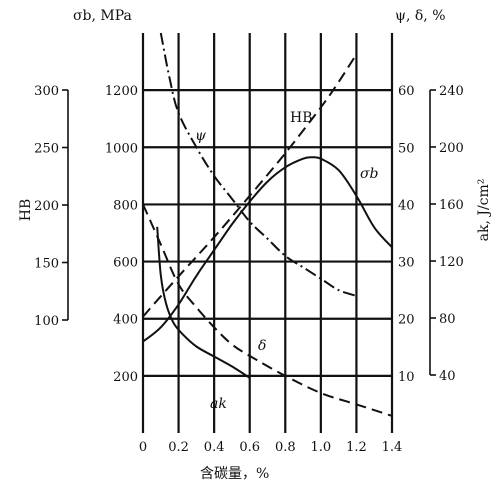 This screenshot has height=490, width=500. I want to click on psi-delta-axis-title: ψ, δ, %, so click(420, 16).